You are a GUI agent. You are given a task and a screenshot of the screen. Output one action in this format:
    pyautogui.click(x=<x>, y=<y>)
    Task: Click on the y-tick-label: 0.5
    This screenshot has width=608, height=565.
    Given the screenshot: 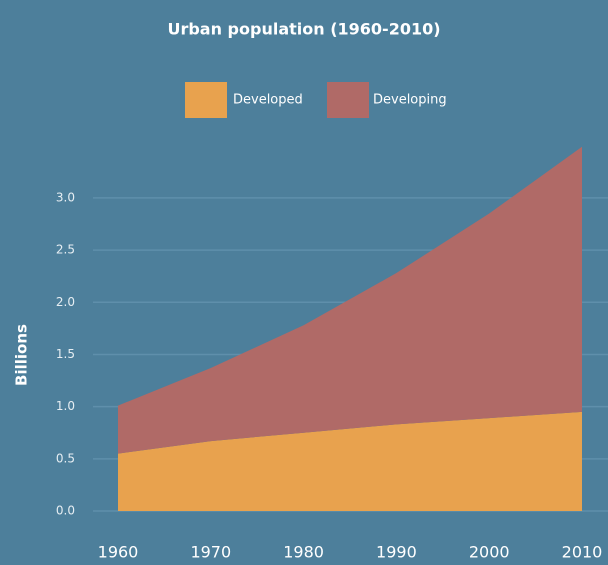 What is the action you would take?
    pyautogui.click(x=65, y=458)
    